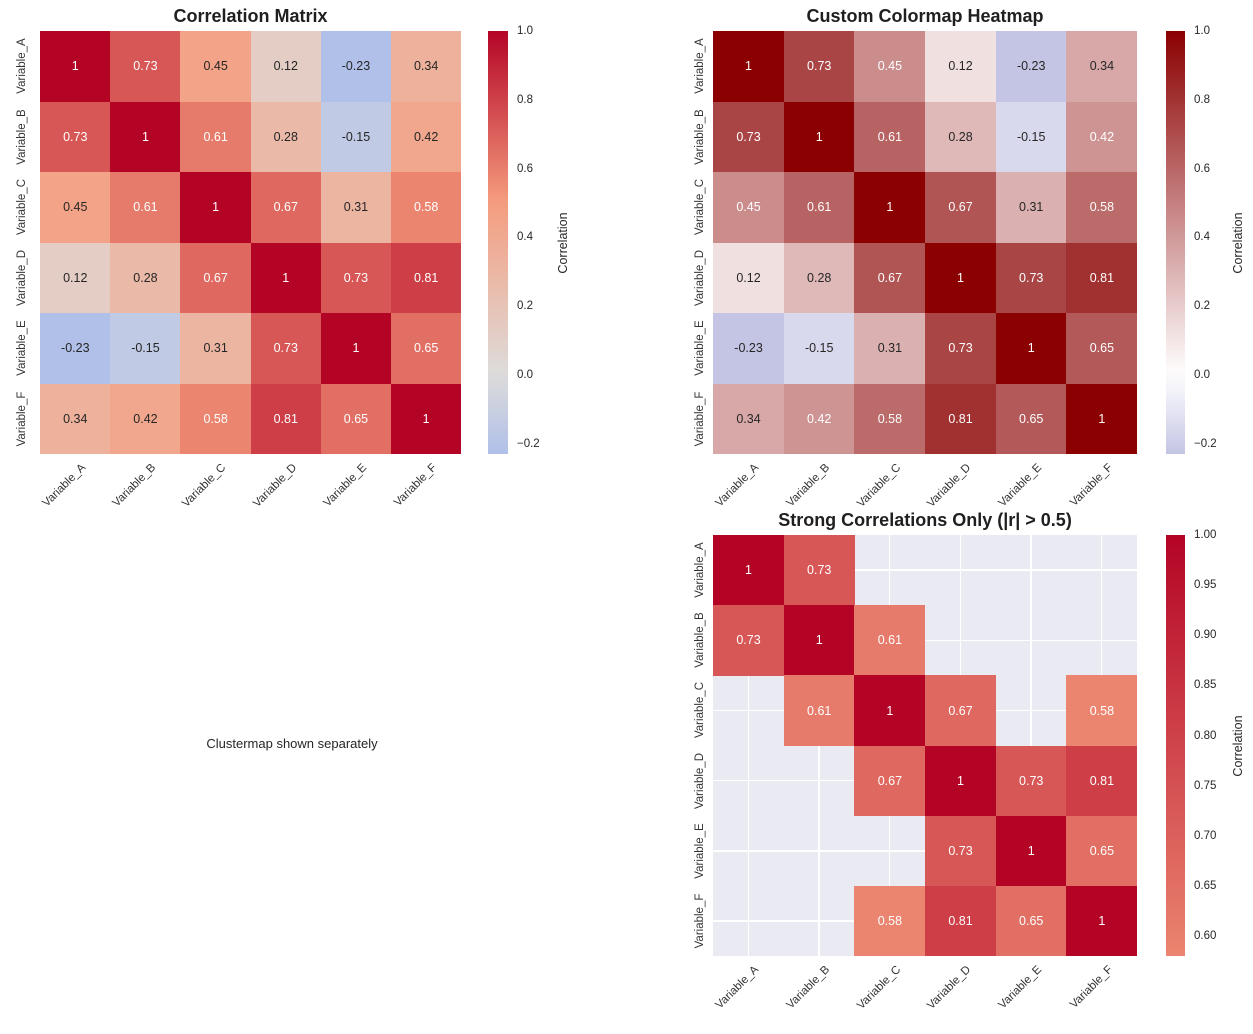 The image size is (1253, 1034). I want to click on colorbar-tick-label: 0.95, so click(1205, 585).